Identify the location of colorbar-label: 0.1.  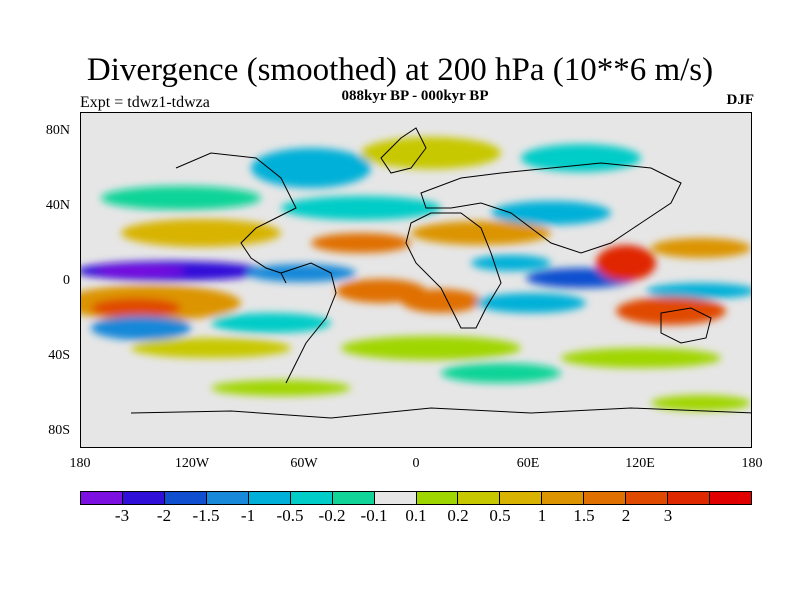
(416, 515).